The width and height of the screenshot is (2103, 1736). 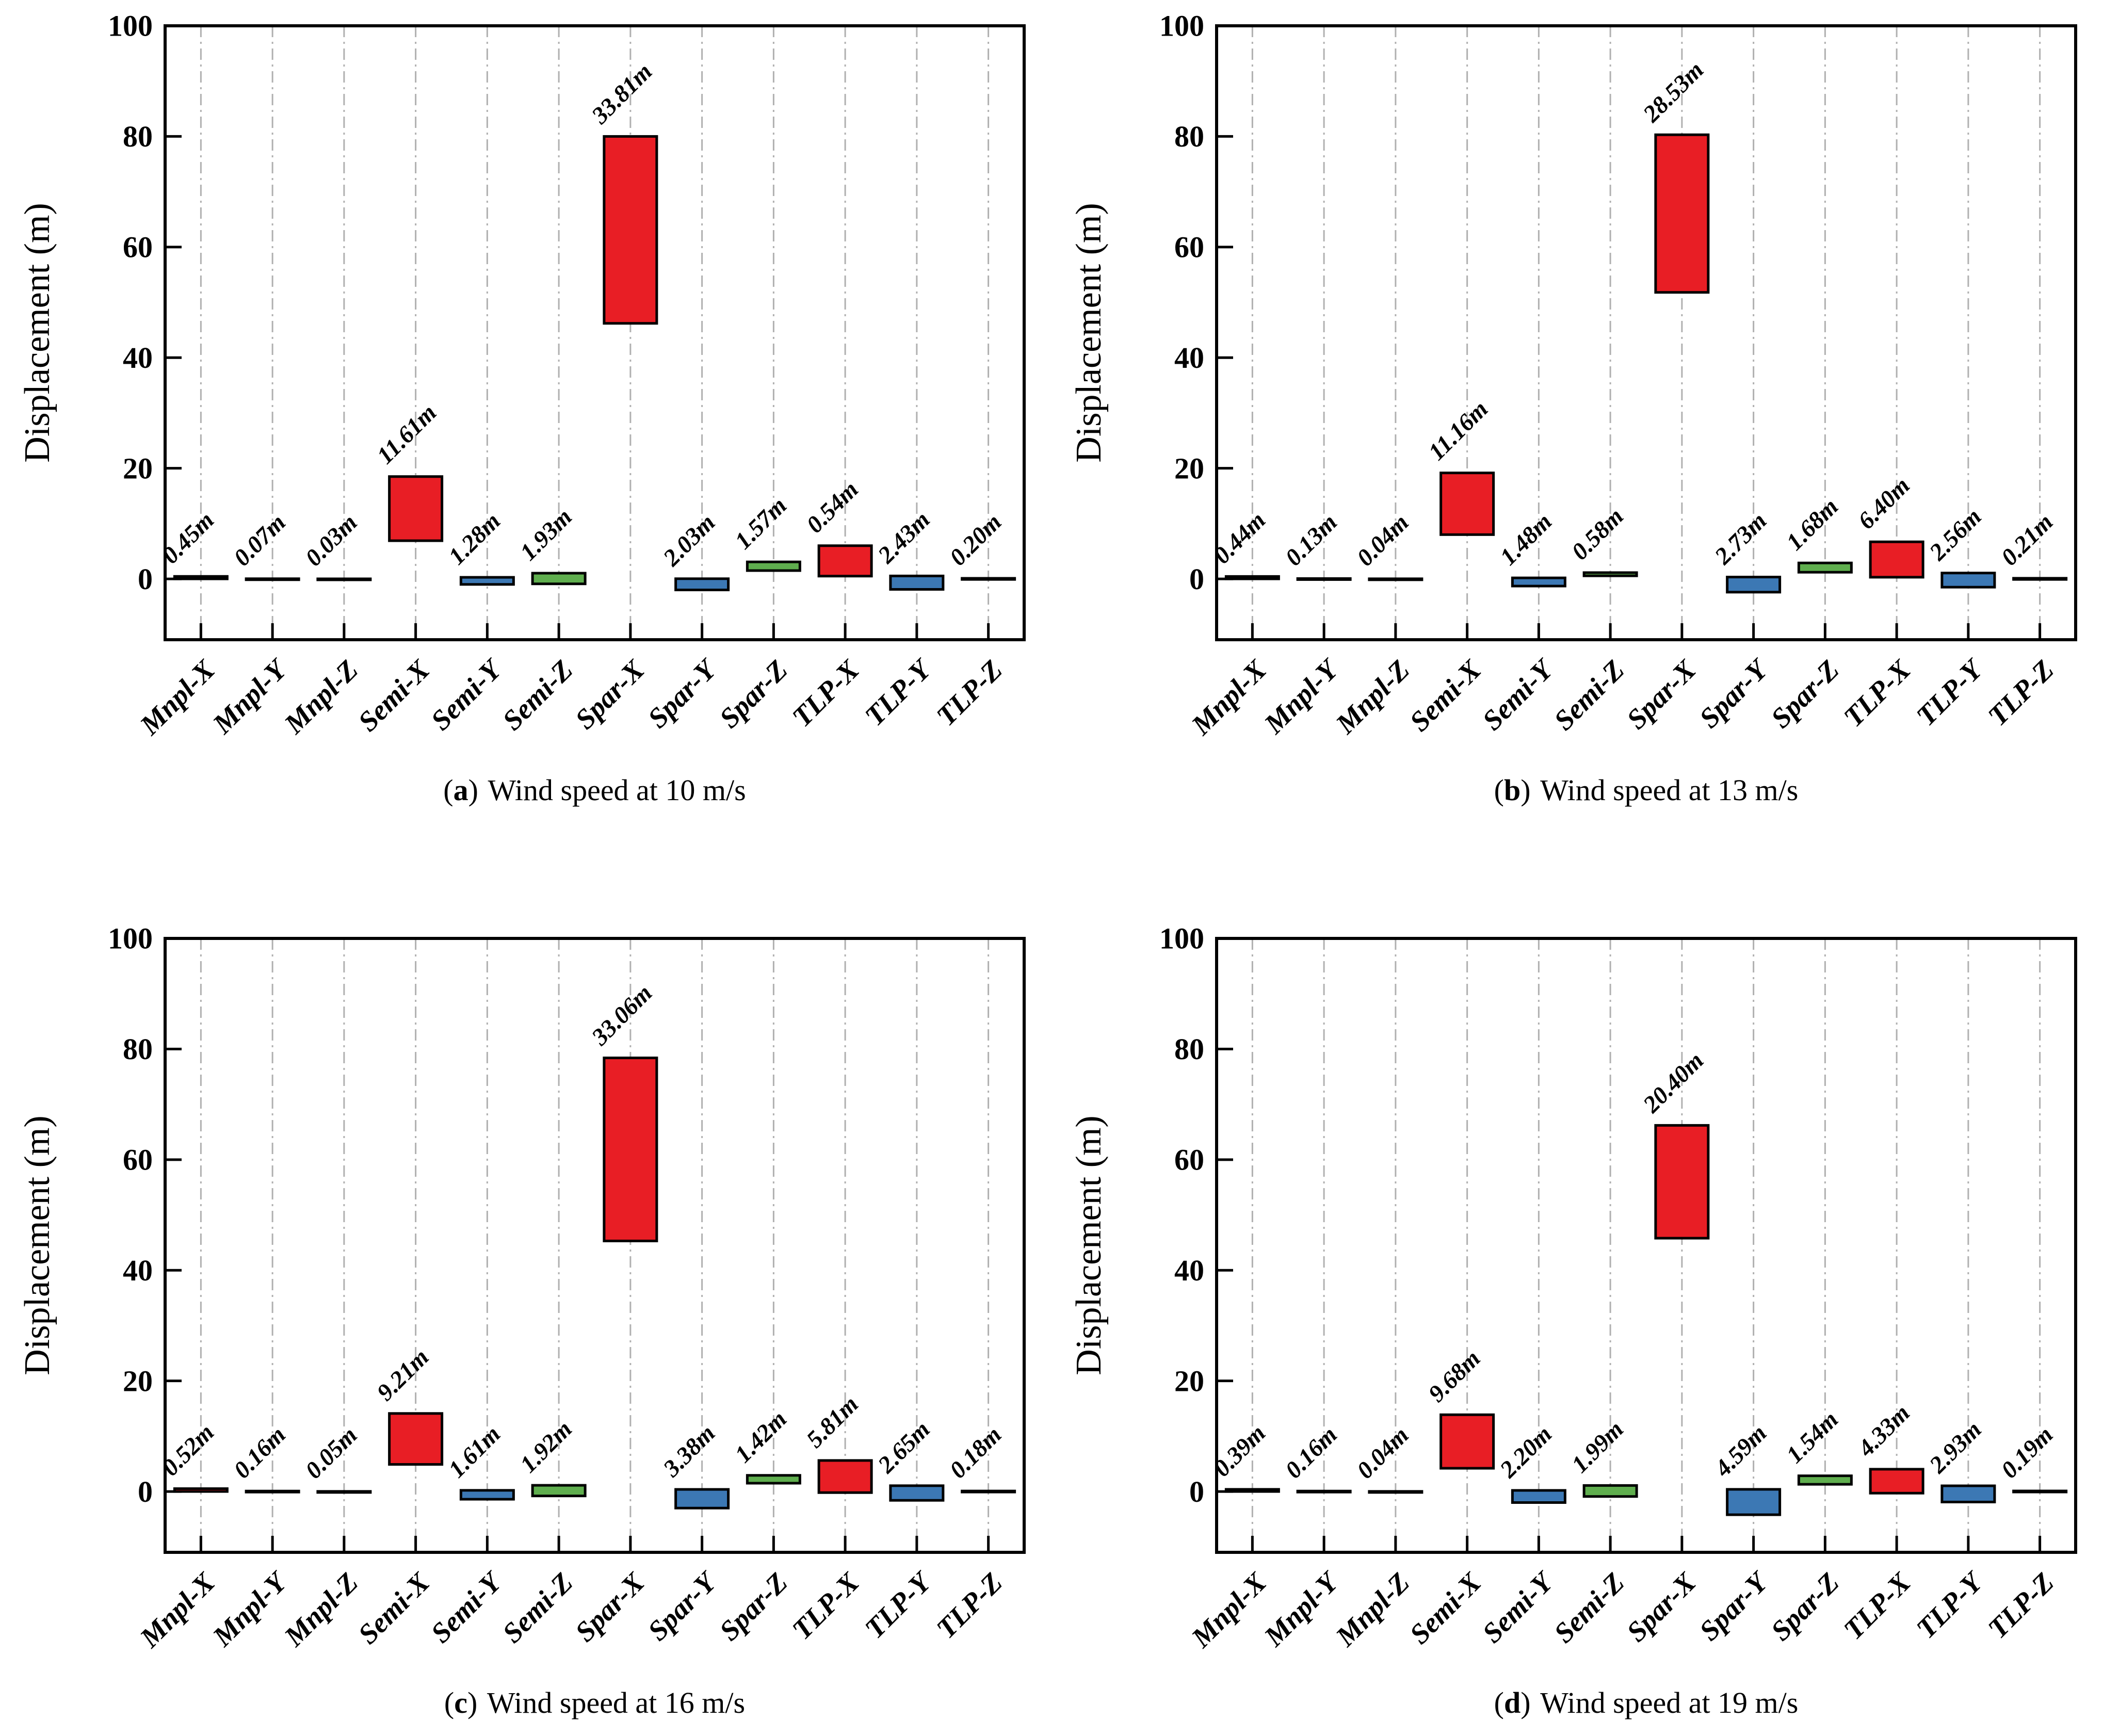 What do you see at coordinates (1812, 1438) in the screenshot?
I see `bar-value-label: 1.54m` at bounding box center [1812, 1438].